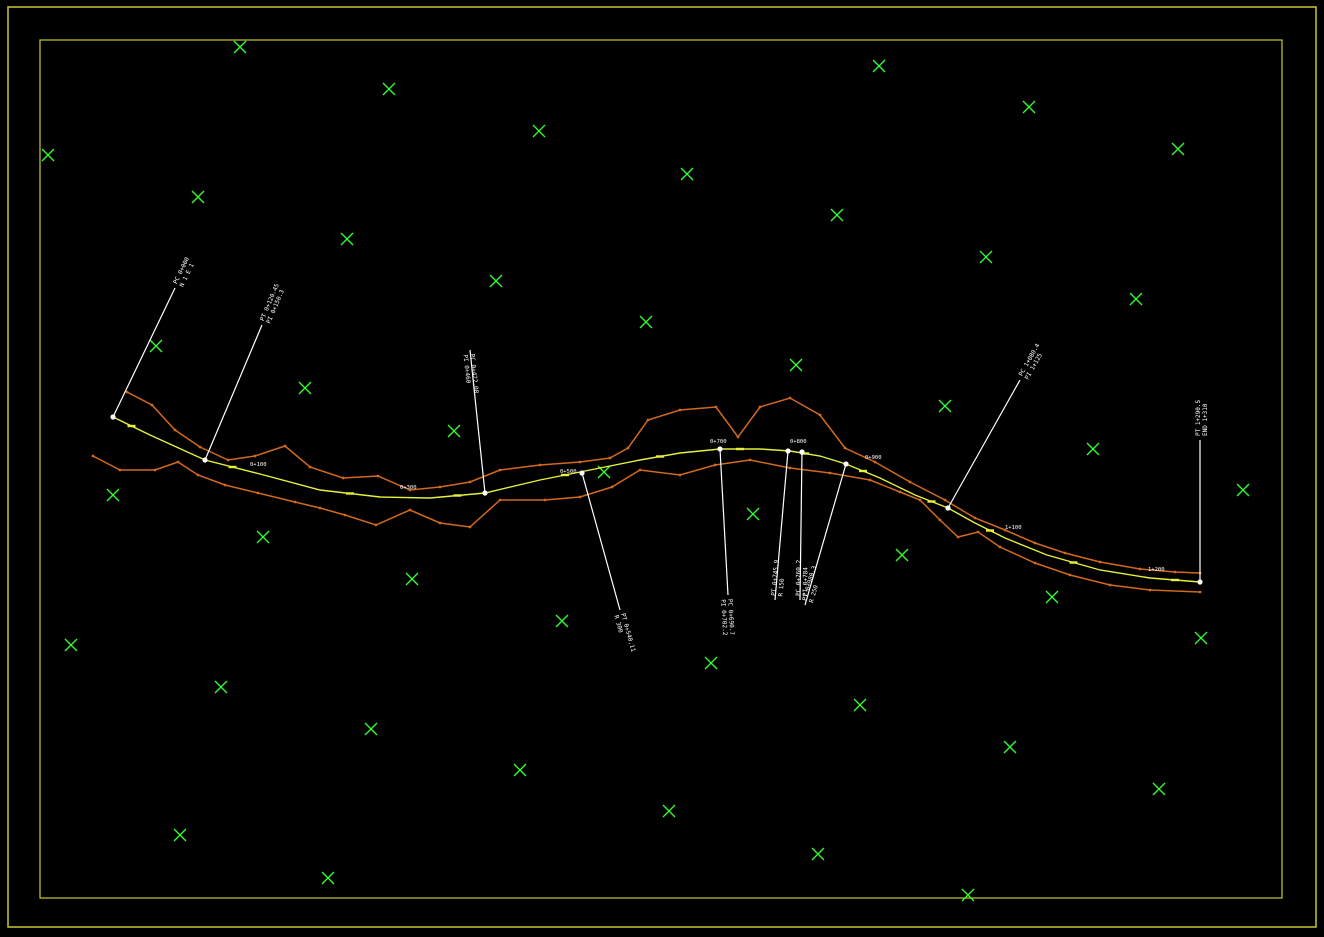  I want to click on centerline-alignment, so click(656, 499).